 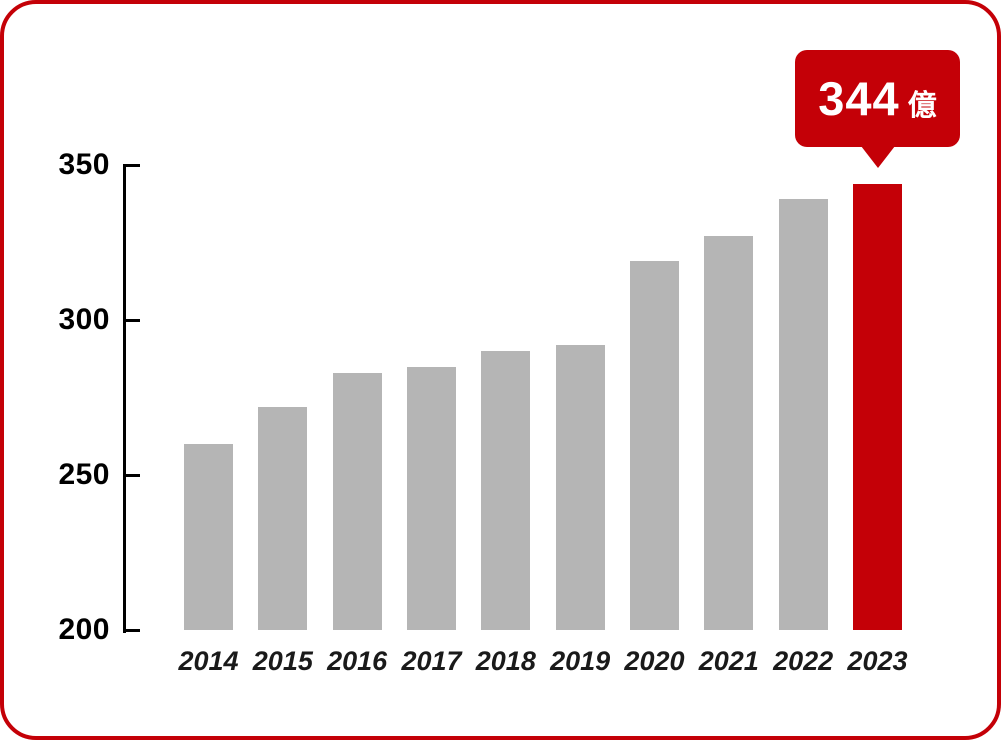 I want to click on bar-2016, so click(x=357, y=501).